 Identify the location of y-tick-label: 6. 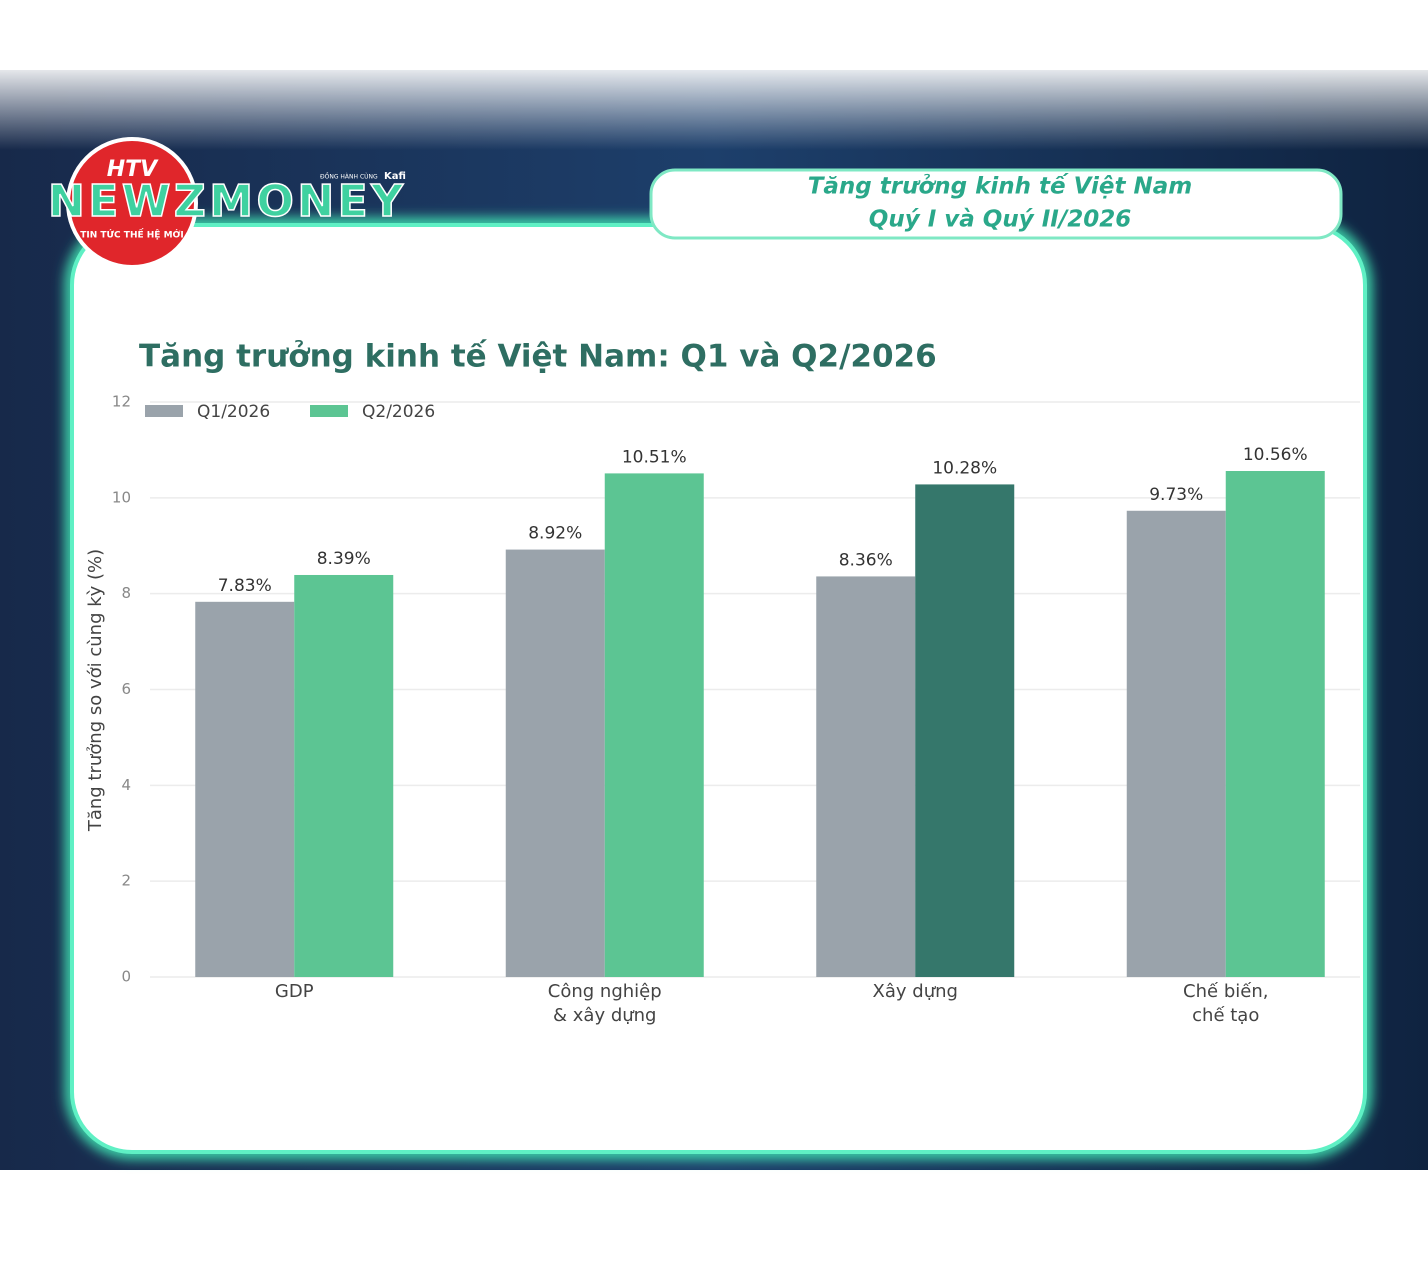
(126, 689).